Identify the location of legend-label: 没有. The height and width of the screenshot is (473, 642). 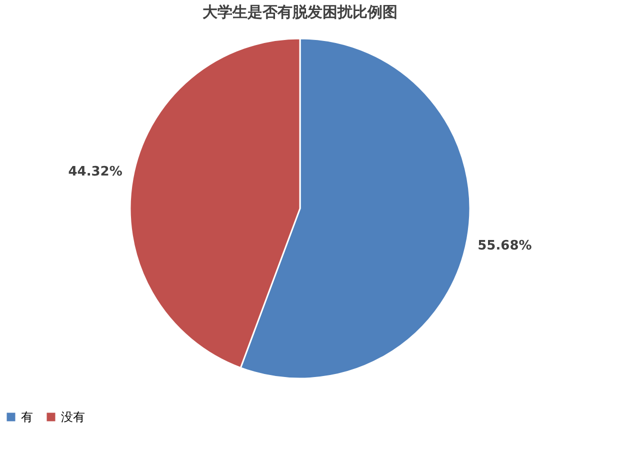
(73, 417).